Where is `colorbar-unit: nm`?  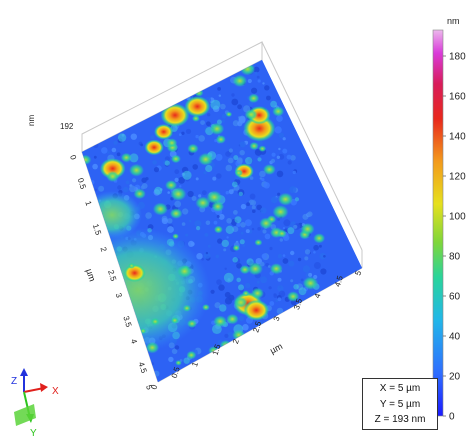
colorbar-unit: nm is located at coordinates (453, 21).